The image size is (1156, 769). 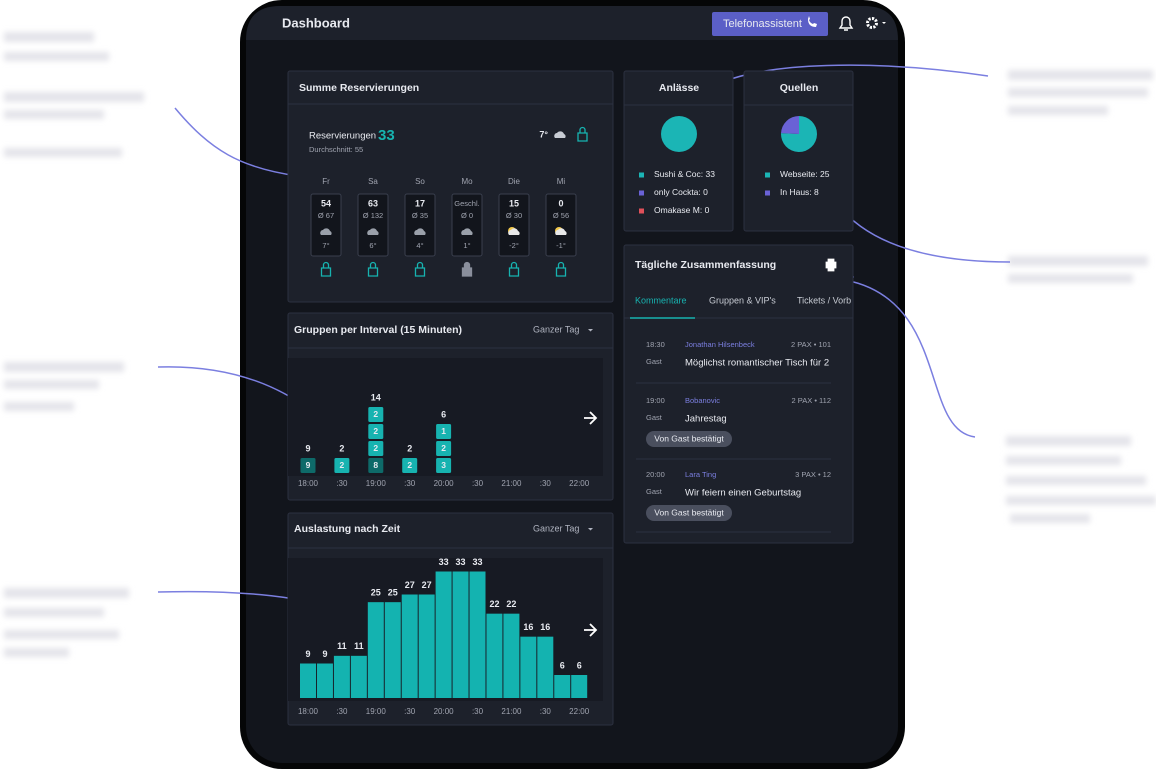 I want to click on page-title: Dashboard, so click(x=316, y=22).